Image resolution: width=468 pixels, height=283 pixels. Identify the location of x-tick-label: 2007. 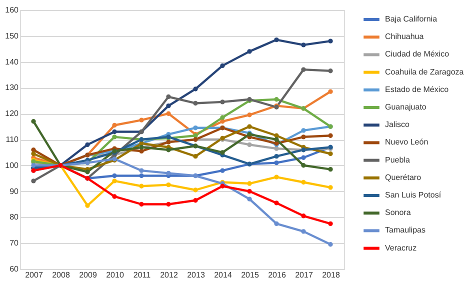
(34, 275).